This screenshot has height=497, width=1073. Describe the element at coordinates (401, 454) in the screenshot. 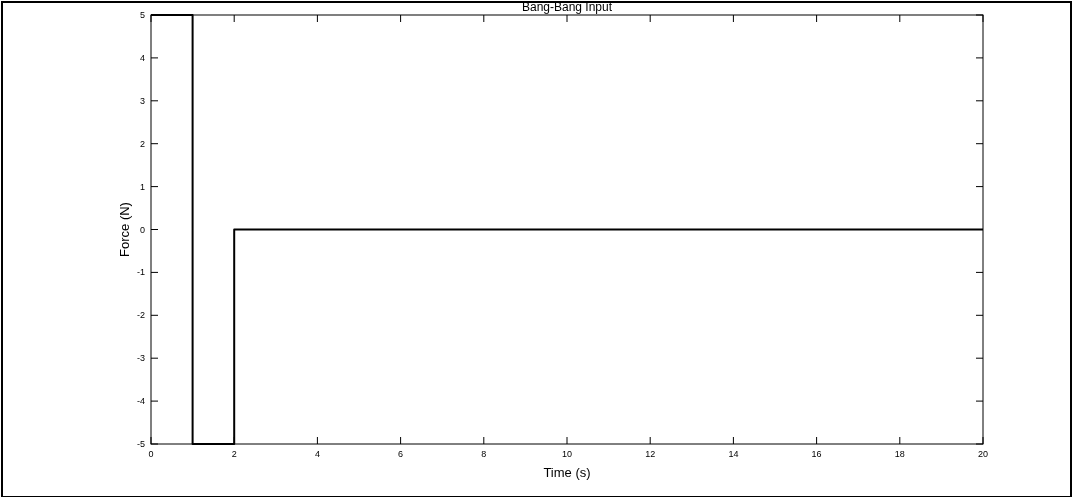

I see `x-tick-label: 6` at that location.